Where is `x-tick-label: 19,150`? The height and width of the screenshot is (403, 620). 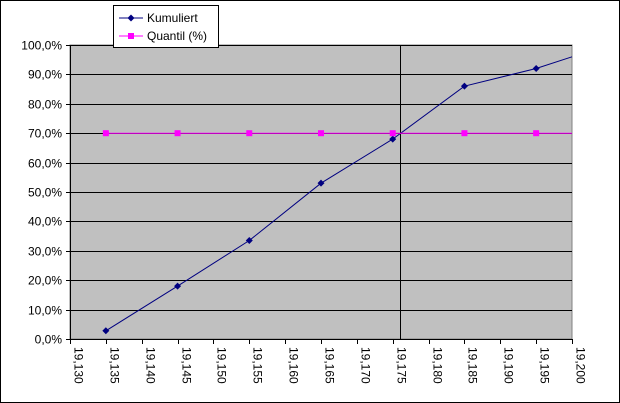 x-tick-label: 19,150 is located at coordinates (222, 365).